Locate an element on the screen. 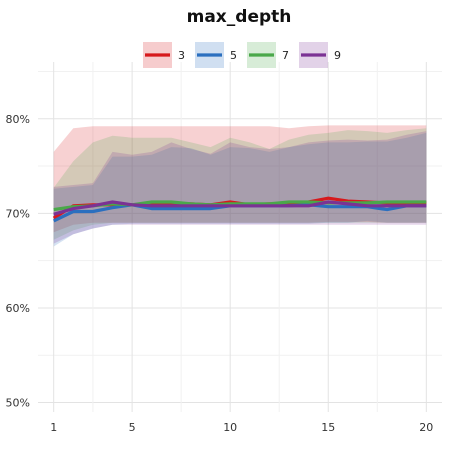  series-lines is located at coordinates (239, 209).